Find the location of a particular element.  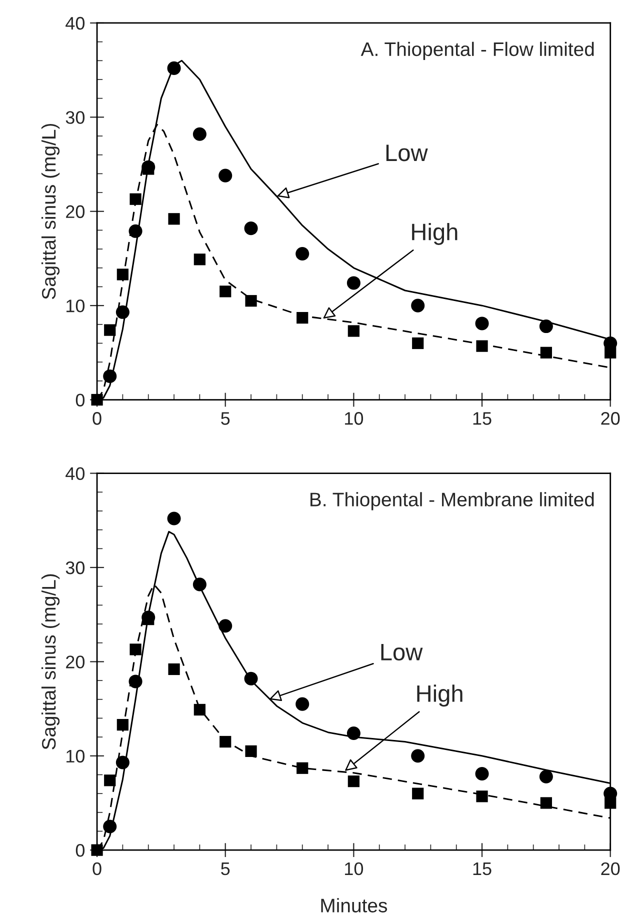

text: A. Thiopental - Flow limited is located at coordinates (477, 51).